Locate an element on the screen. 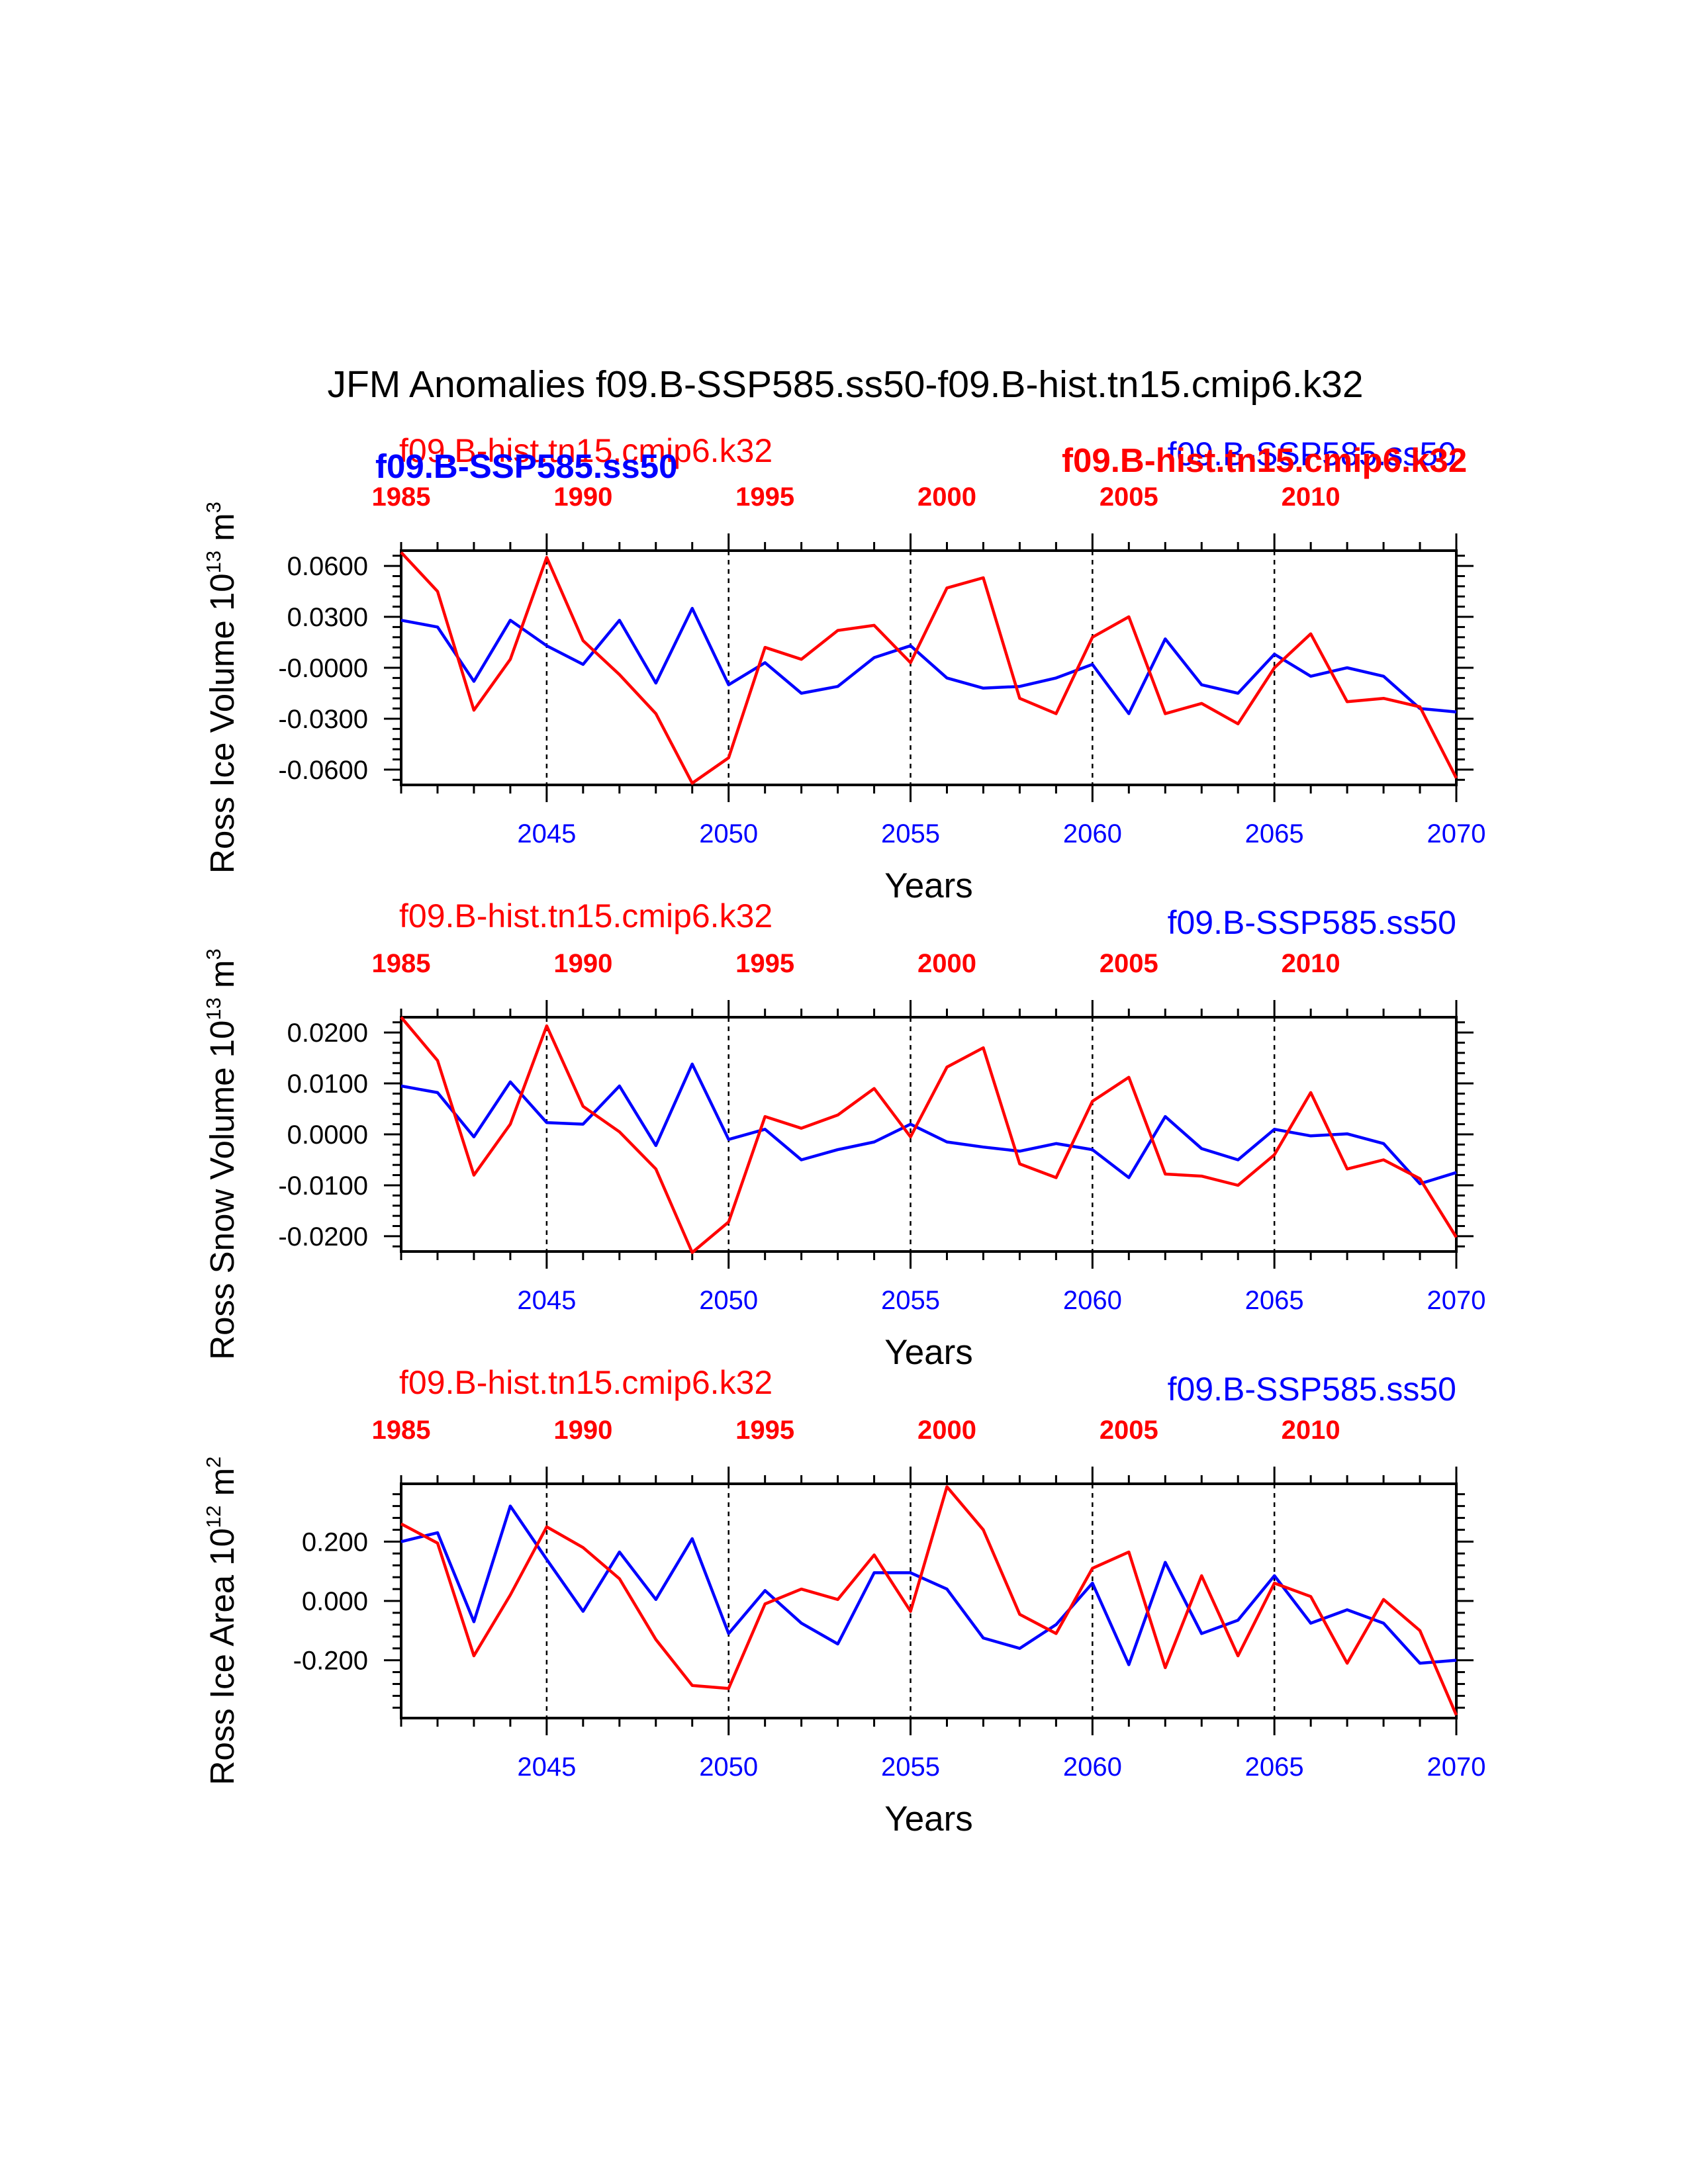  ssp-label-small: f09.B-SSP585.ss50 is located at coordinates (1312, 454).